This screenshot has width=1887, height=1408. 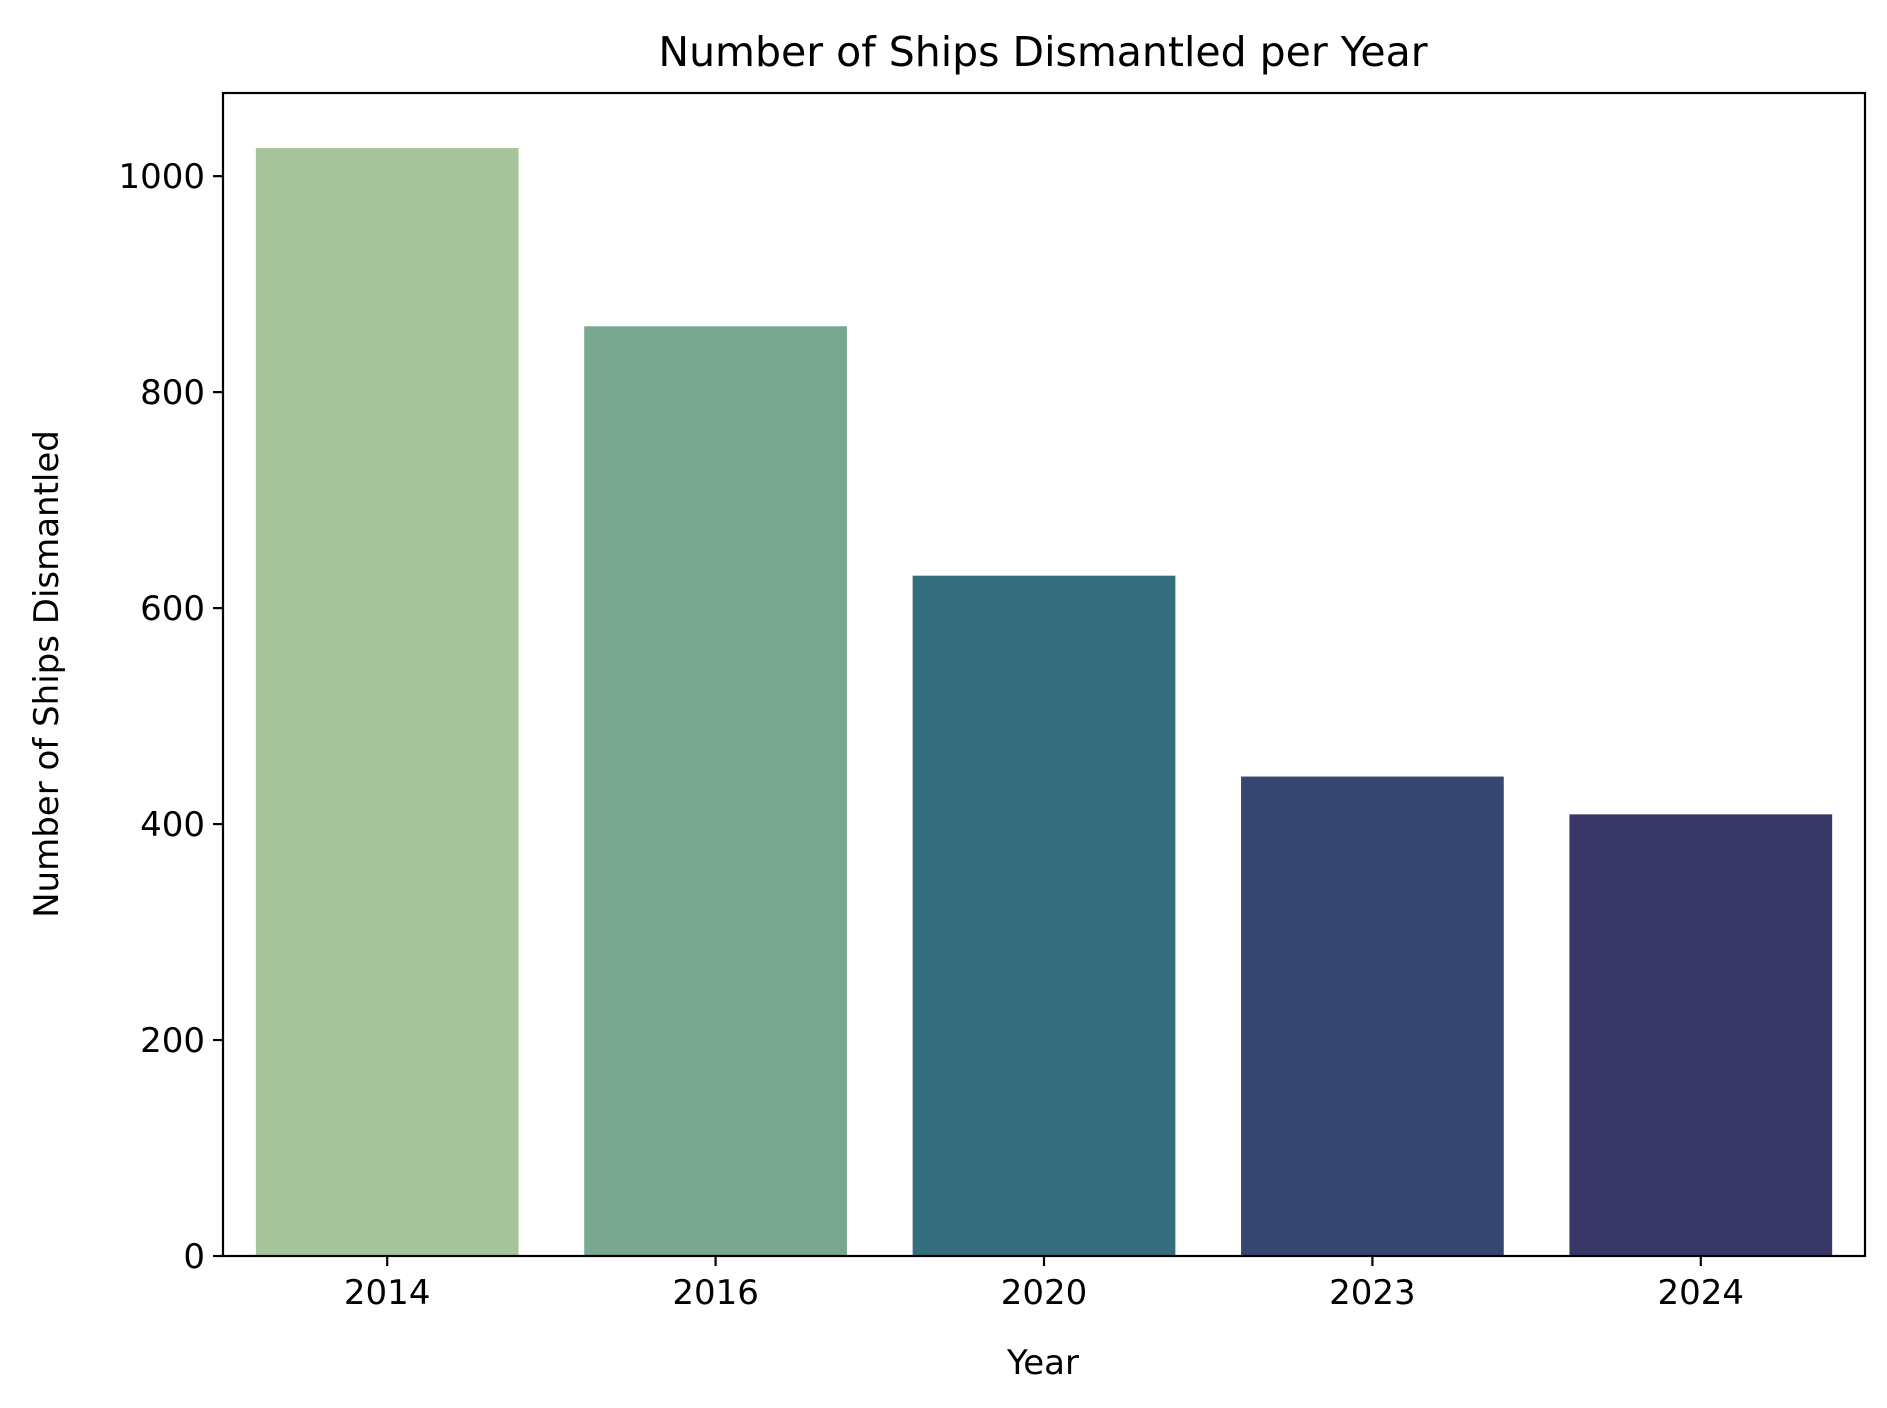 What do you see at coordinates (1044, 915) in the screenshot?
I see `bar-2020` at bounding box center [1044, 915].